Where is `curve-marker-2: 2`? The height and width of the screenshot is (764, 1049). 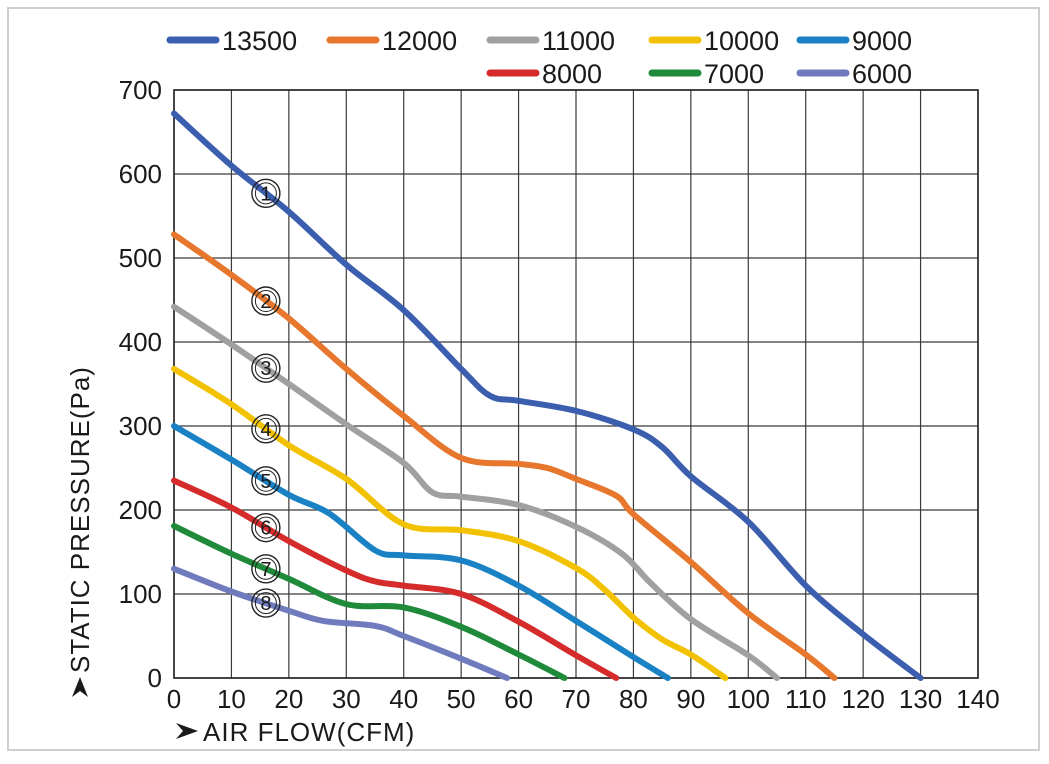
curve-marker-2: 2 is located at coordinates (266, 301).